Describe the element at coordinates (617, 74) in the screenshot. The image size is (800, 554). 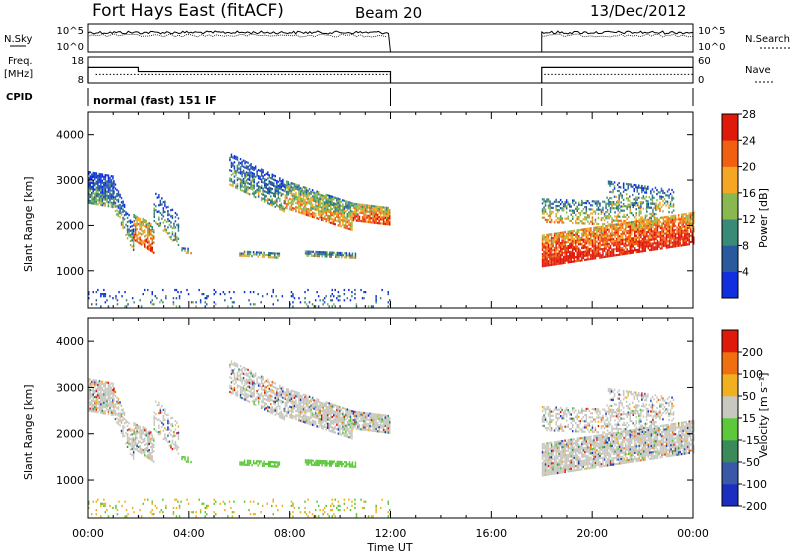
I see `freq-trace` at that location.